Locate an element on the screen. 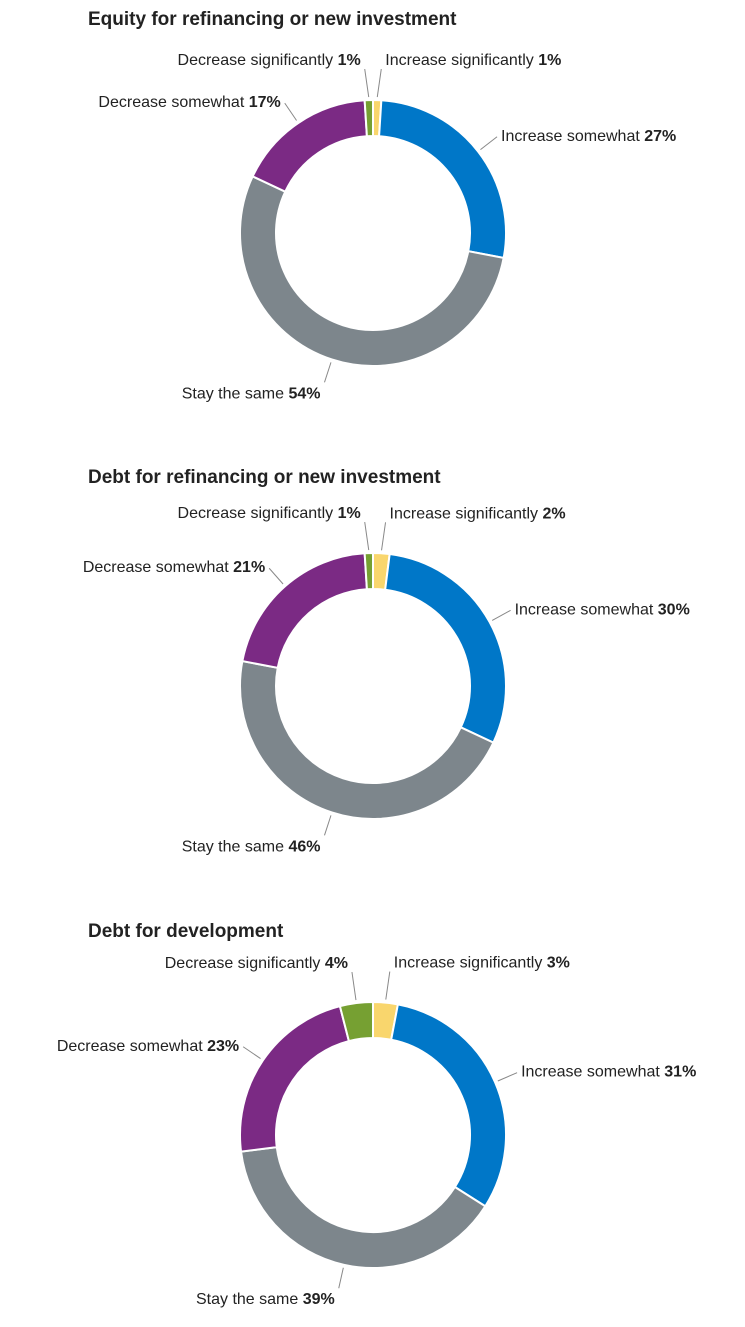 The height and width of the screenshot is (1327, 745). slice-label: Decrease somewhat 17% is located at coordinates (189, 102).